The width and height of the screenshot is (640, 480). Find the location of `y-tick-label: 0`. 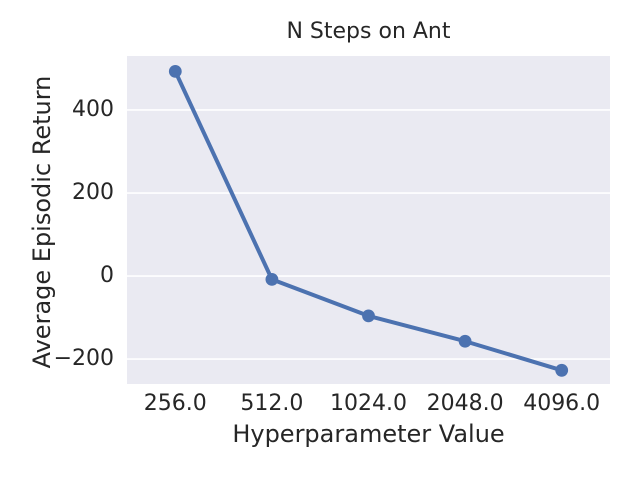

y-tick-label: 0 is located at coordinates (107, 275).